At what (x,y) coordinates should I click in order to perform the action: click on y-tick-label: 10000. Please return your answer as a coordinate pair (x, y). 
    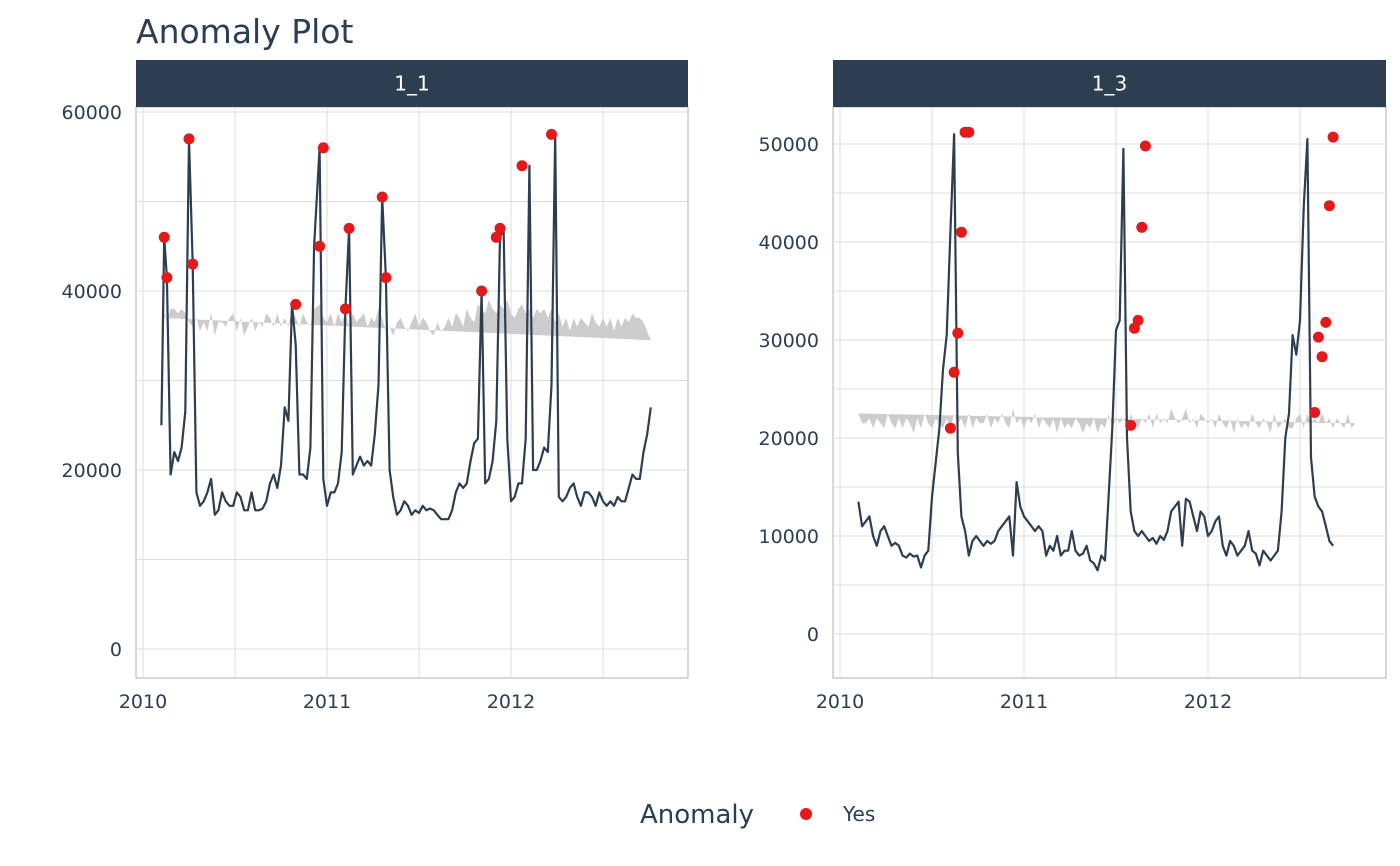
    Looking at the image, I should click on (789, 537).